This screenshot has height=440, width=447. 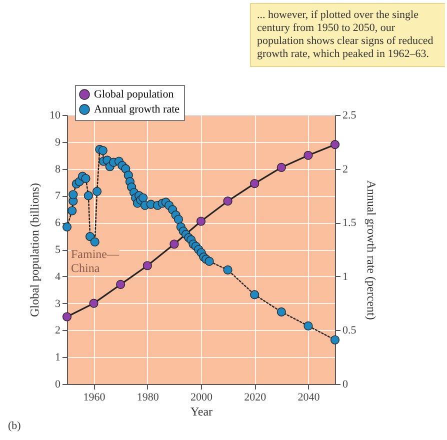 I want to click on x-tick-label: 2020, so click(x=255, y=398).